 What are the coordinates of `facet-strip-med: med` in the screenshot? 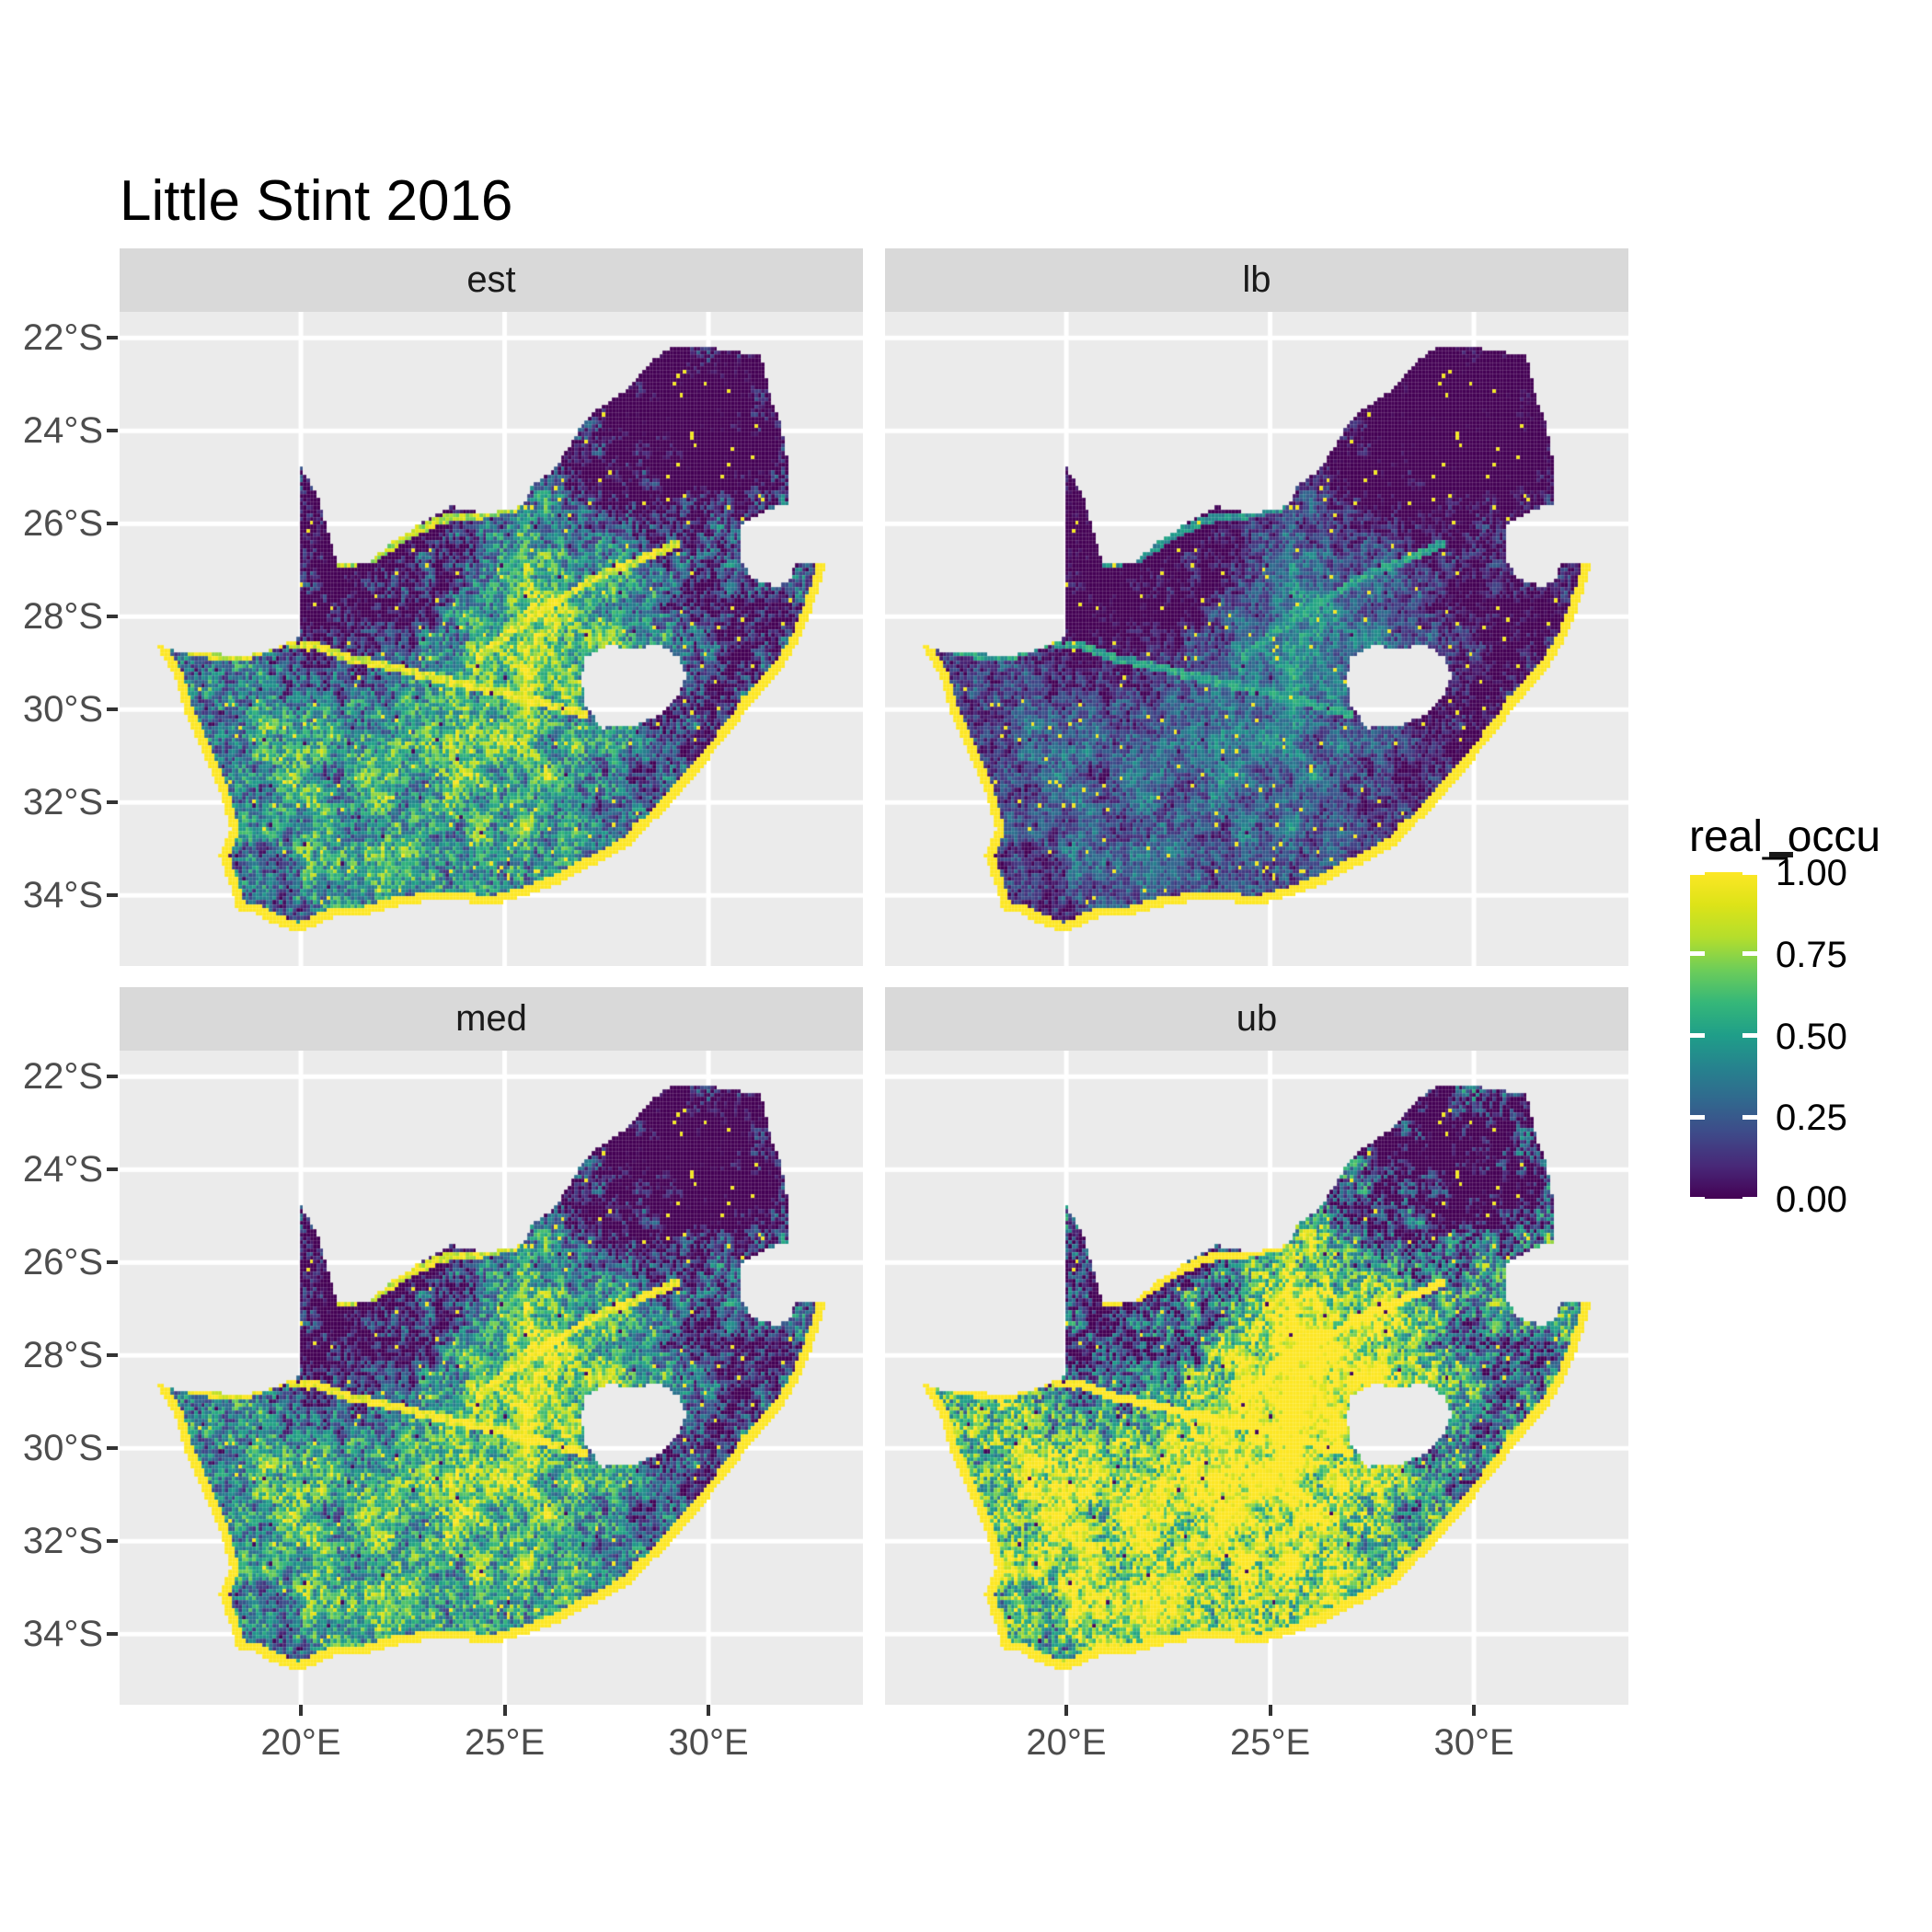 It's located at (492, 1019).